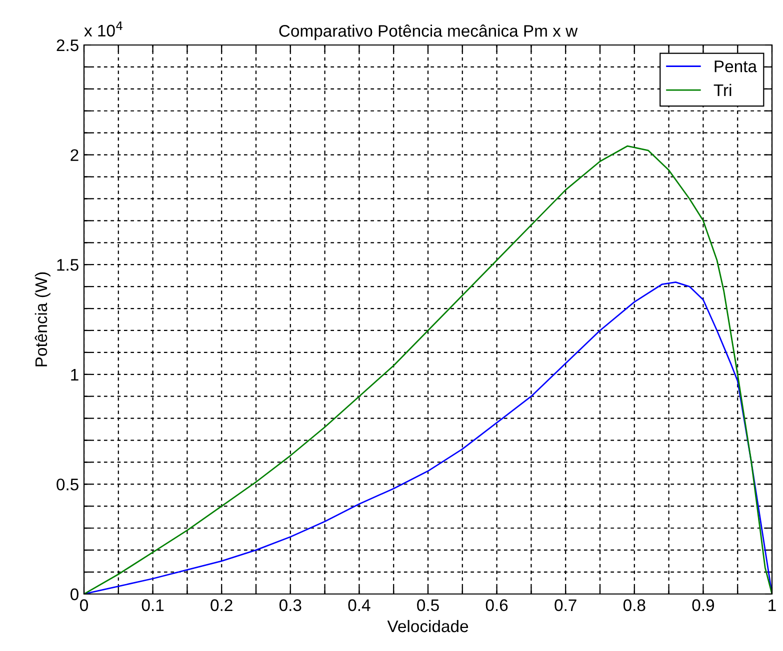  Describe the element at coordinates (772, 605) in the screenshot. I see `x-tick-label: 1` at that location.